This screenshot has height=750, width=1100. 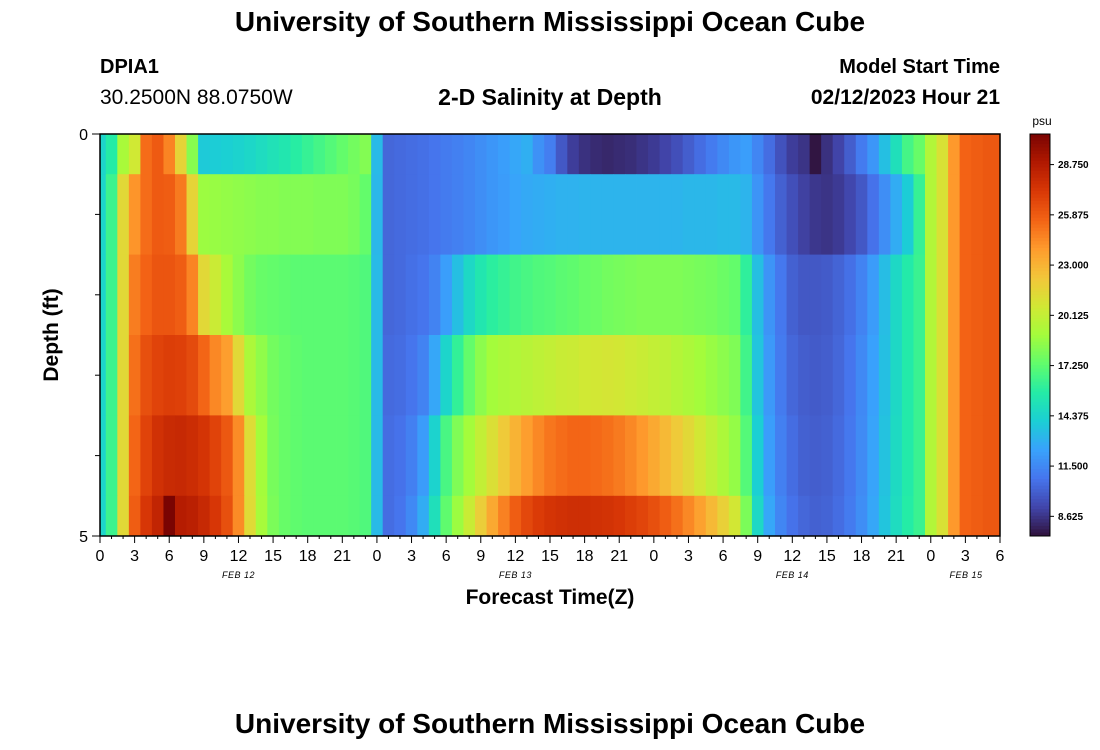 What do you see at coordinates (619, 556) in the screenshot?
I see `x-tick-label: 21` at bounding box center [619, 556].